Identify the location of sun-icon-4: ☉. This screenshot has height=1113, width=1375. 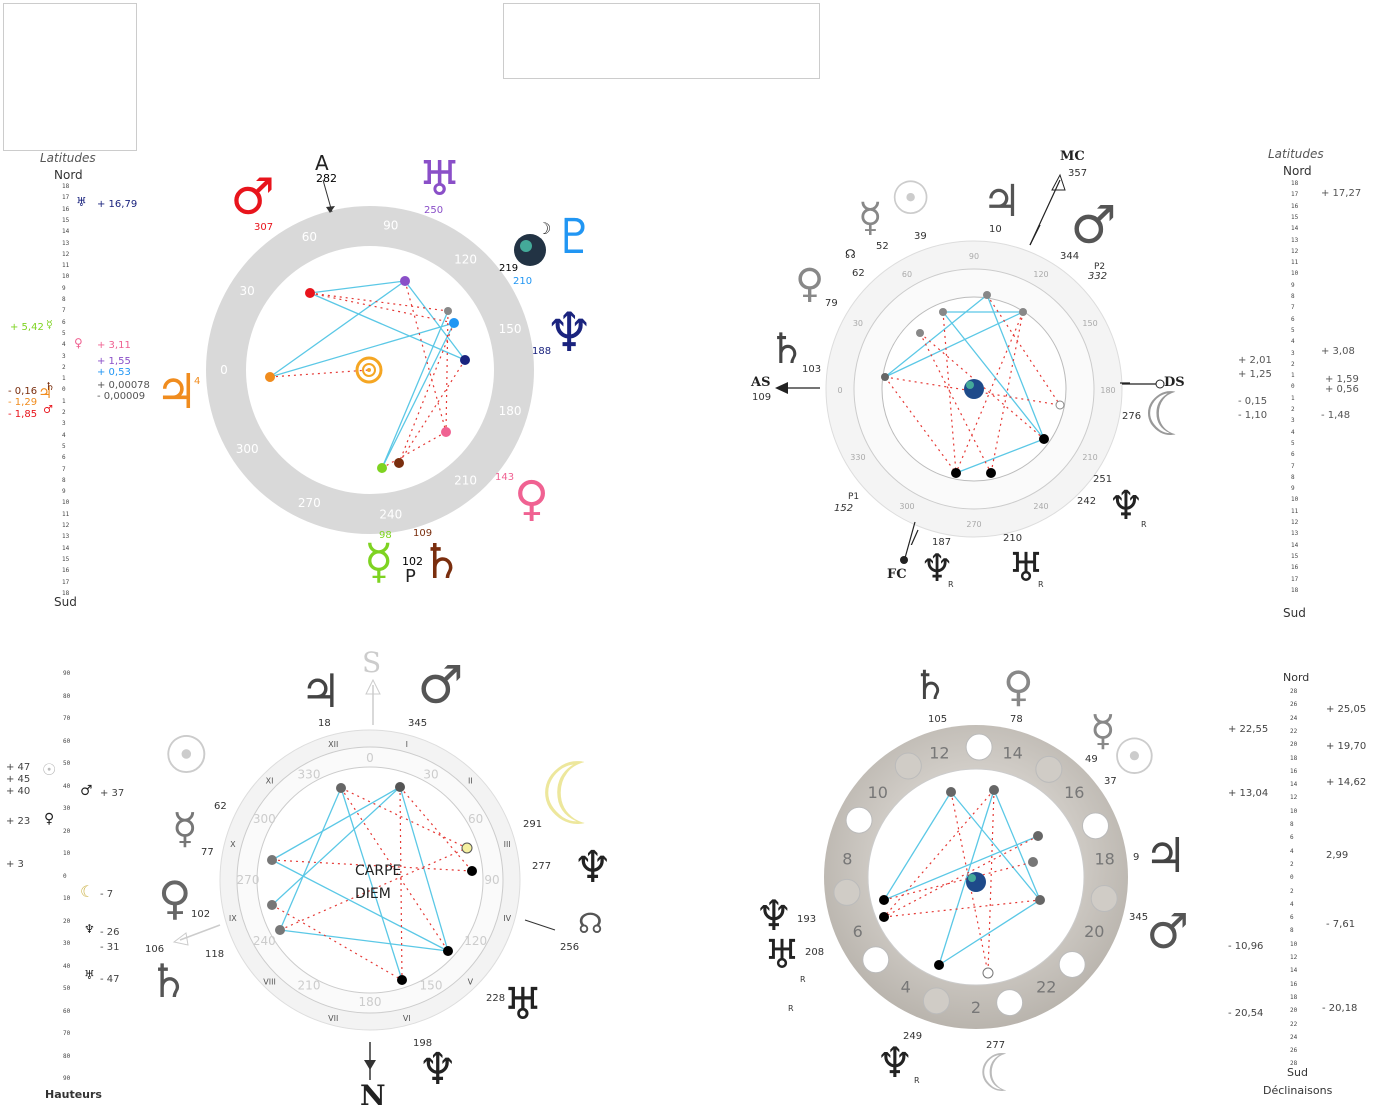
(1134, 757).